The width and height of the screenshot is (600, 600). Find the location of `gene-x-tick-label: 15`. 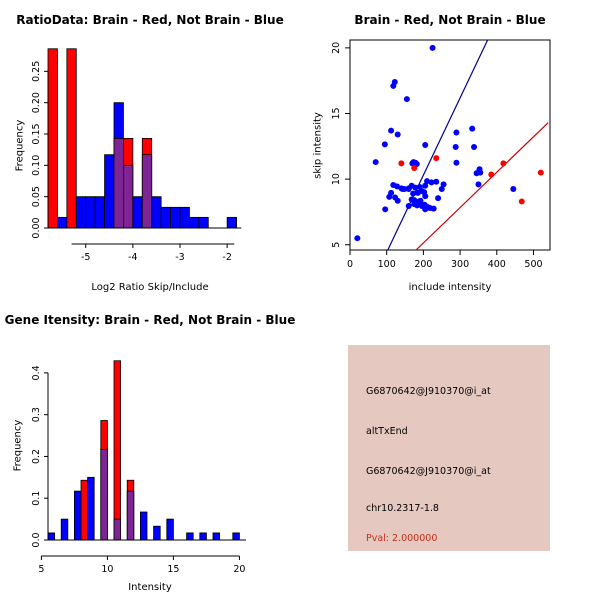

gene-x-tick-label: 15 is located at coordinates (173, 569).